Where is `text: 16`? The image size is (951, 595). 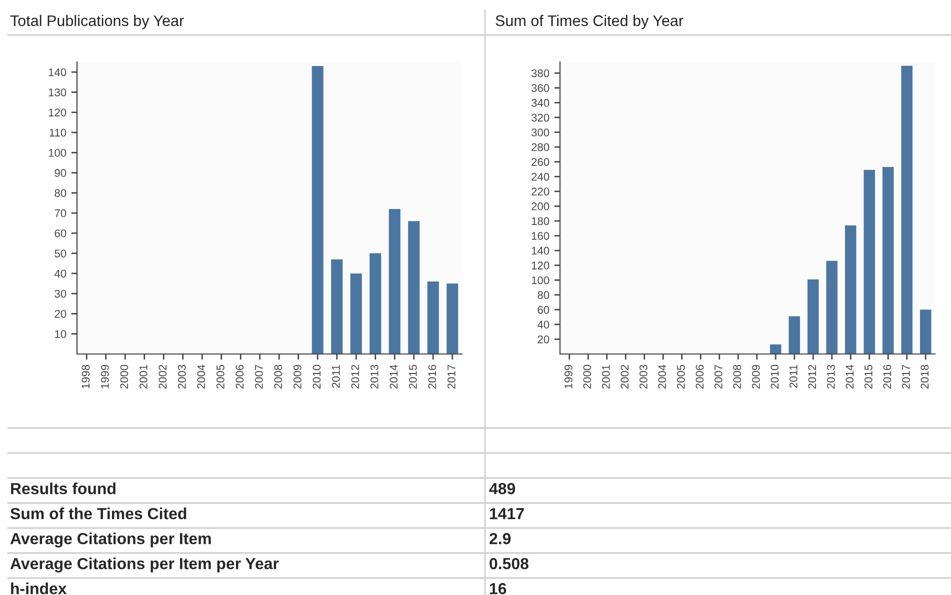 text: 16 is located at coordinates (498, 588).